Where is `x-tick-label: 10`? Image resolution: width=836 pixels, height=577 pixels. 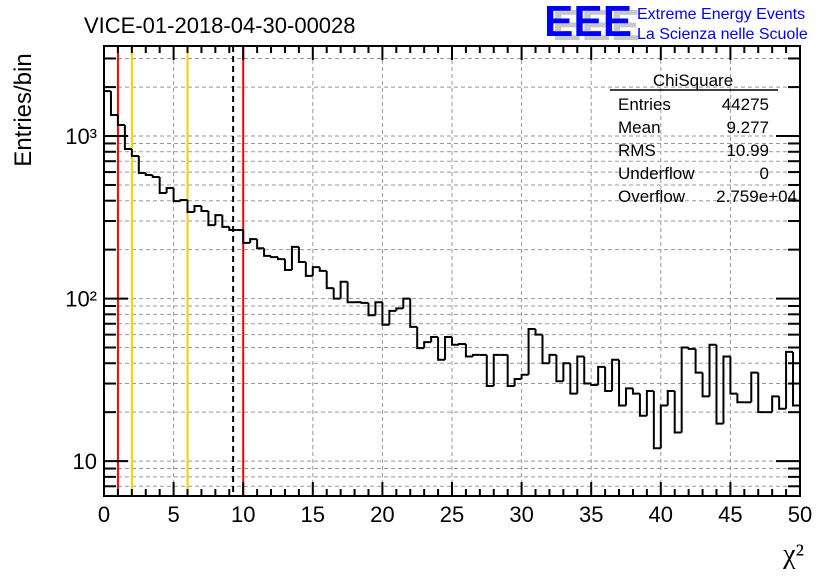 x-tick-label: 10 is located at coordinates (243, 514).